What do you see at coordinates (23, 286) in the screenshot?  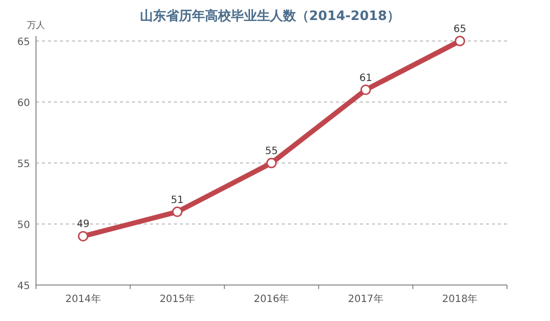 I see `y-tick-label: 45` at bounding box center [23, 286].